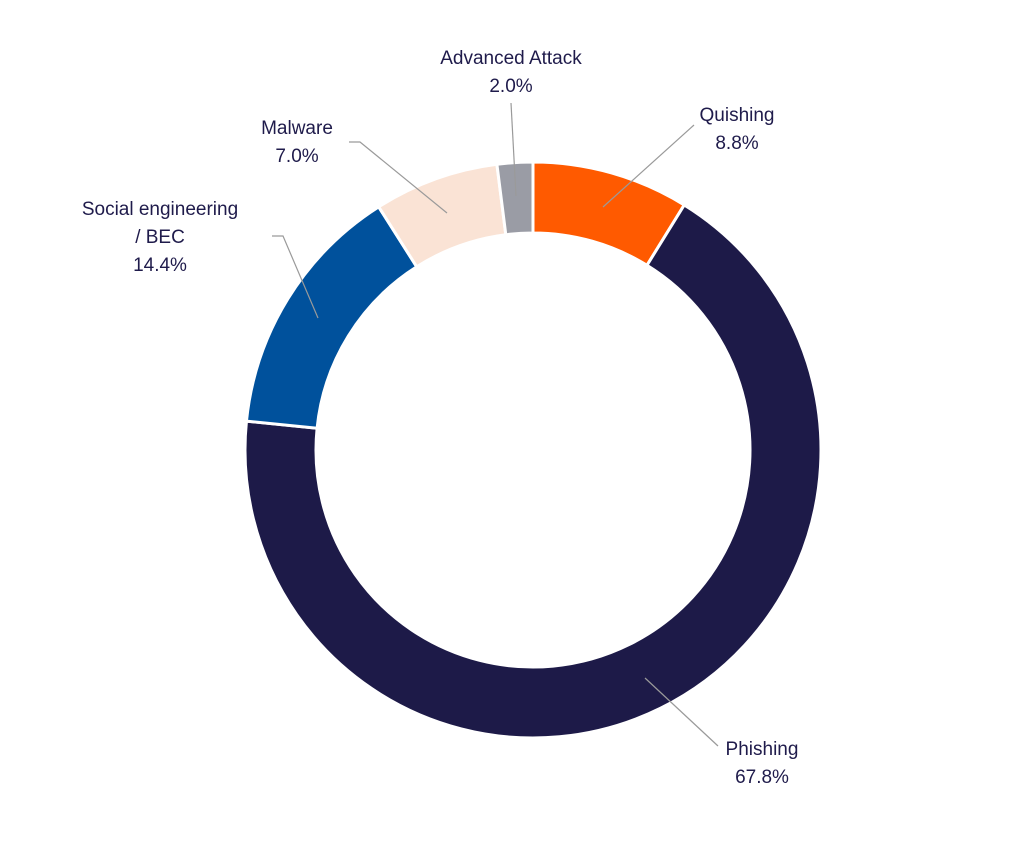 The width and height of the screenshot is (1024, 864). What do you see at coordinates (762, 777) in the screenshot?
I see `slice-value-phishing: 67.8%` at bounding box center [762, 777].